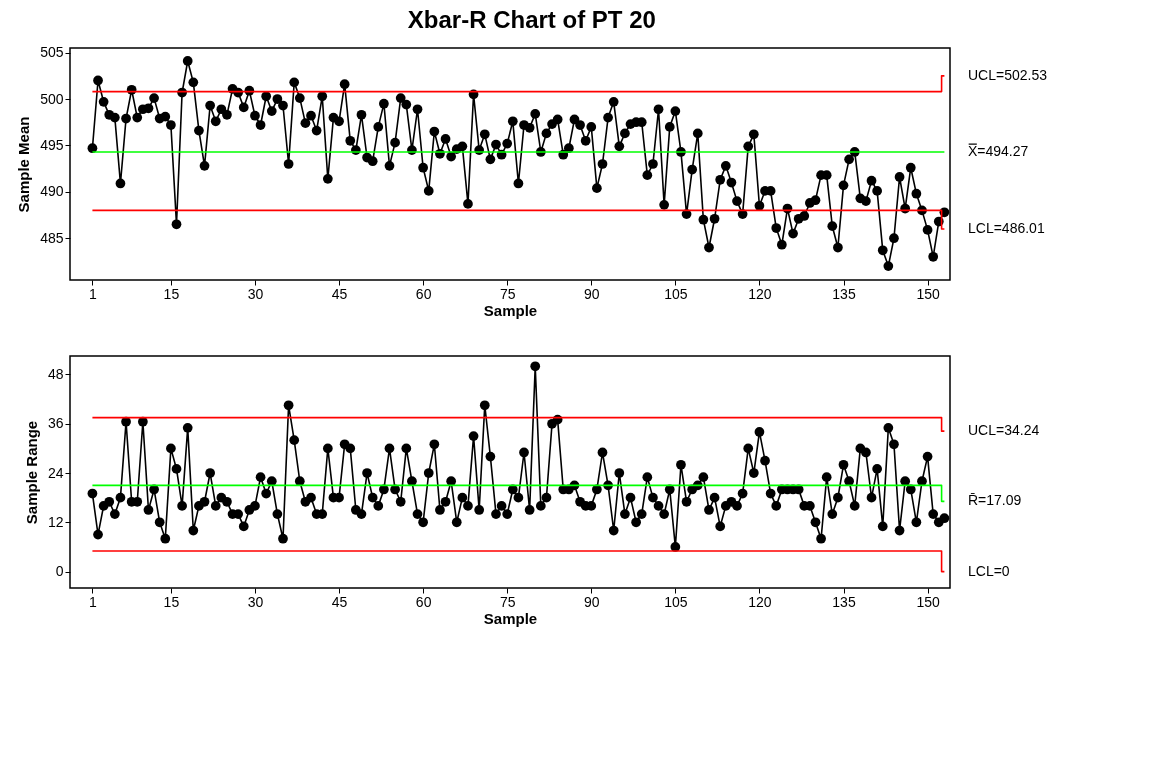 The width and height of the screenshot is (1151, 768). I want to click on y-tick-label: 500, so click(52, 98).